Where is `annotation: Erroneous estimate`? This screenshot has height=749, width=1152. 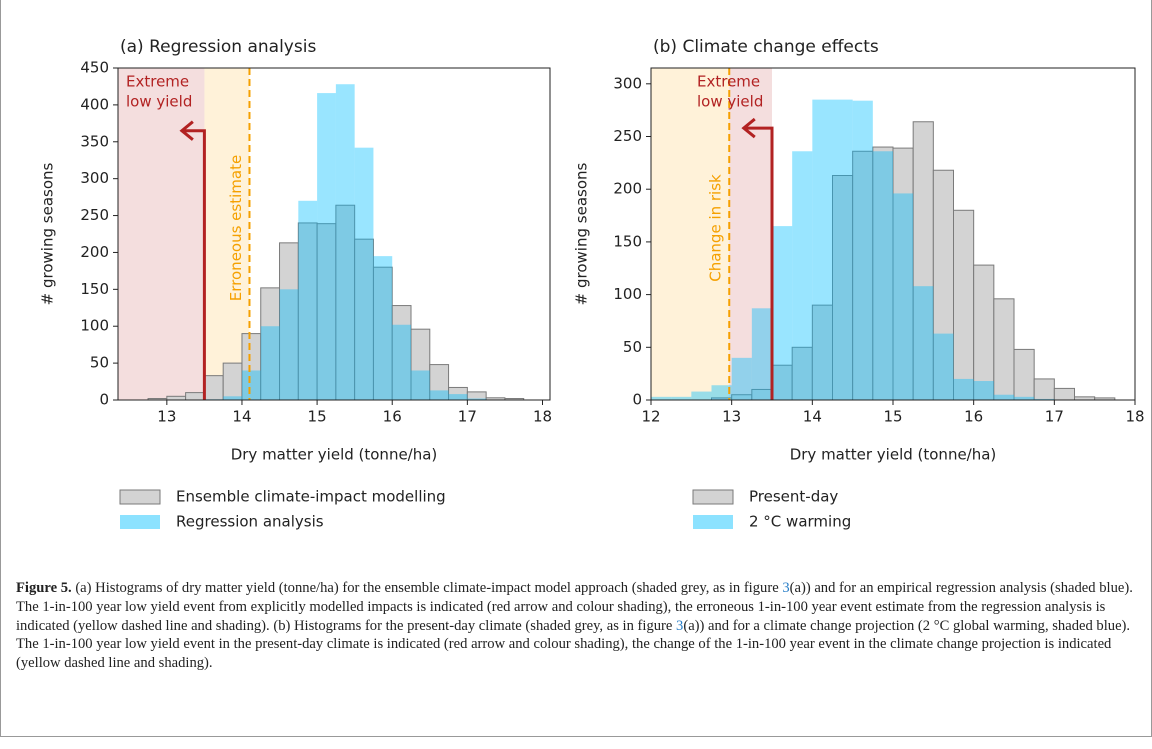
annotation: Erroneous estimate is located at coordinates (236, 228).